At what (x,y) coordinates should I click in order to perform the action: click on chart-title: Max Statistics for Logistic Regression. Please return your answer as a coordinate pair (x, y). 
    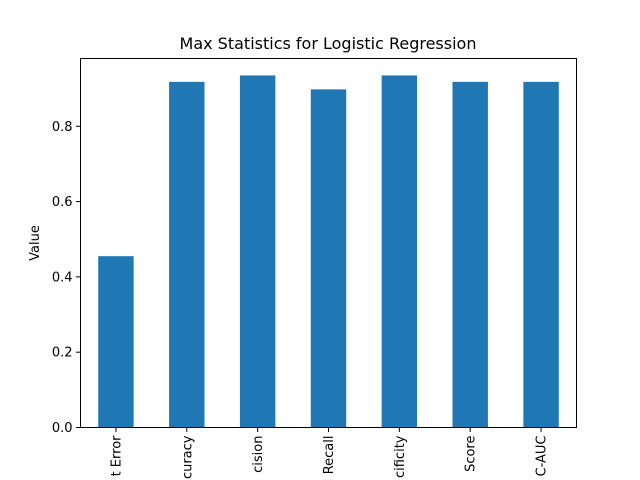
    Looking at the image, I should click on (328, 43).